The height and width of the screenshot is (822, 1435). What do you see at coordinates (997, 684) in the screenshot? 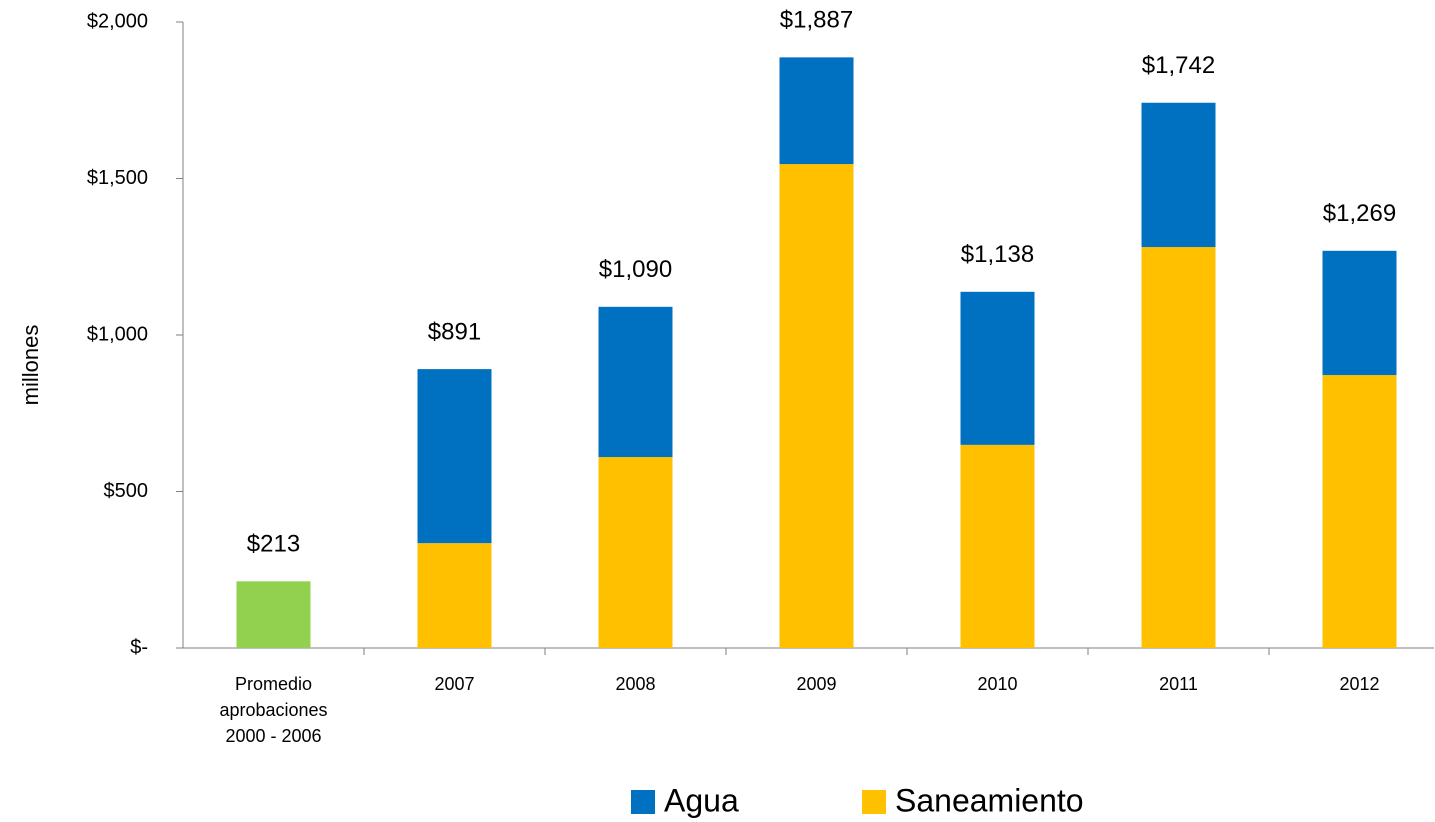
I see `x-tick-label: 2010` at bounding box center [997, 684].